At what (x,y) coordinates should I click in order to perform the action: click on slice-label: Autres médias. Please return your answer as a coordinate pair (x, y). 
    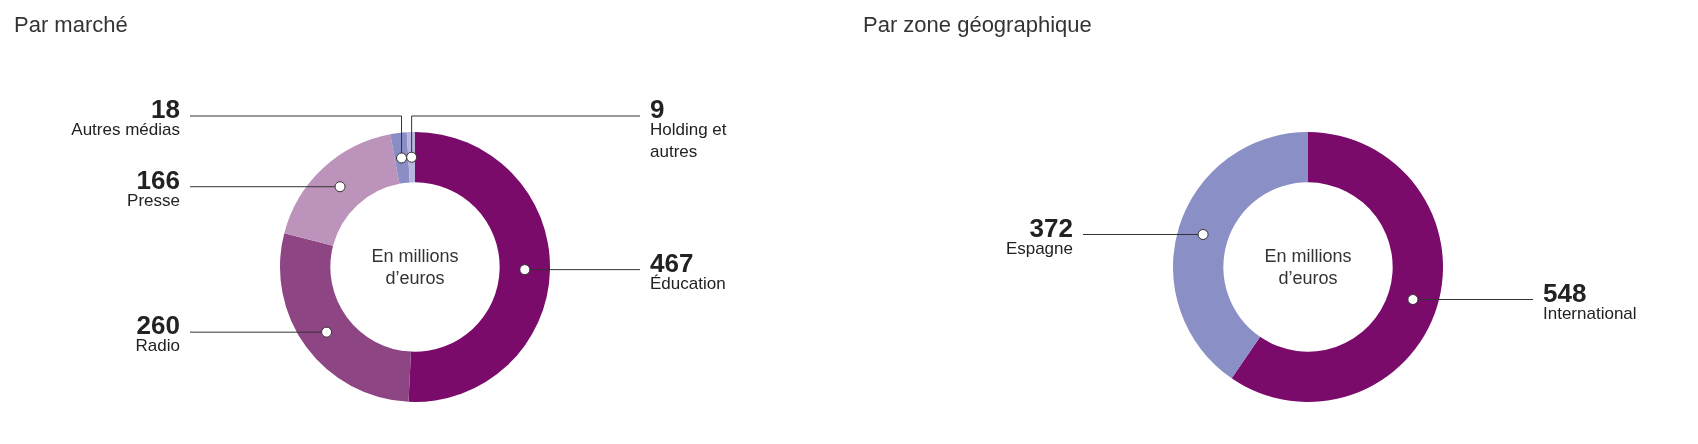
    Looking at the image, I should click on (125, 130).